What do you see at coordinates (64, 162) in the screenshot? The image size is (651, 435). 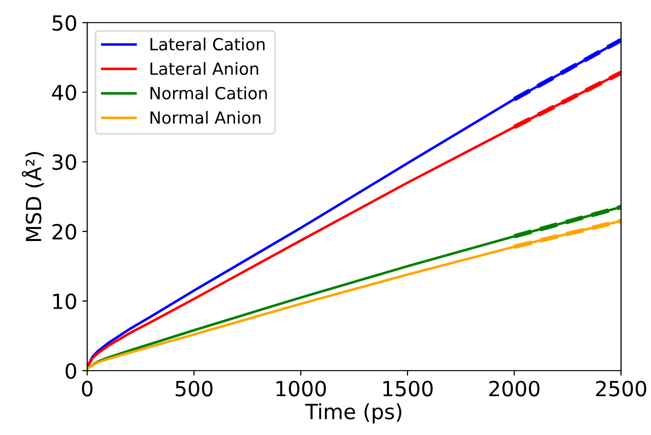 I see `y-tick-label: 30` at bounding box center [64, 162].